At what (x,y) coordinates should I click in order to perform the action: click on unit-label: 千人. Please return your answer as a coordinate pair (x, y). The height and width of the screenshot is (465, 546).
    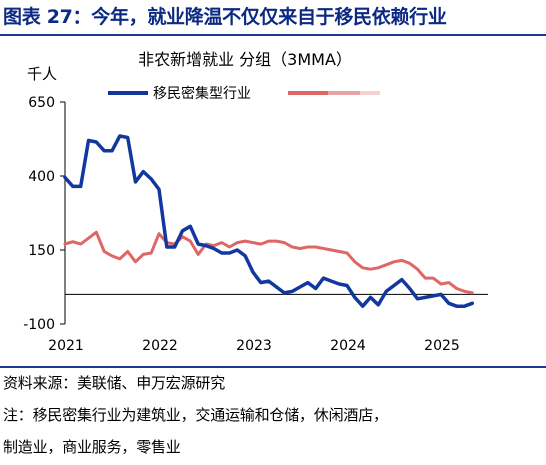
    Looking at the image, I should click on (42, 74).